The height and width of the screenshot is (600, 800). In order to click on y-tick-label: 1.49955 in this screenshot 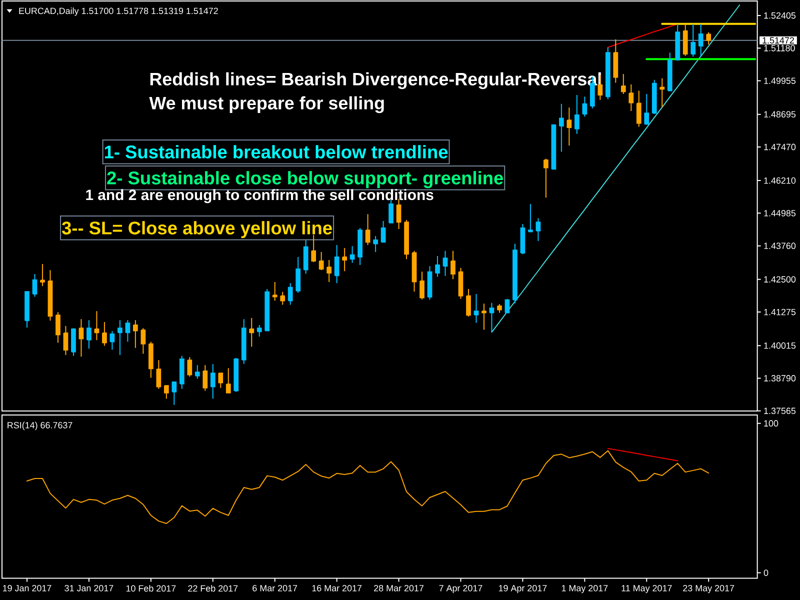, I will do `click(780, 81)`.